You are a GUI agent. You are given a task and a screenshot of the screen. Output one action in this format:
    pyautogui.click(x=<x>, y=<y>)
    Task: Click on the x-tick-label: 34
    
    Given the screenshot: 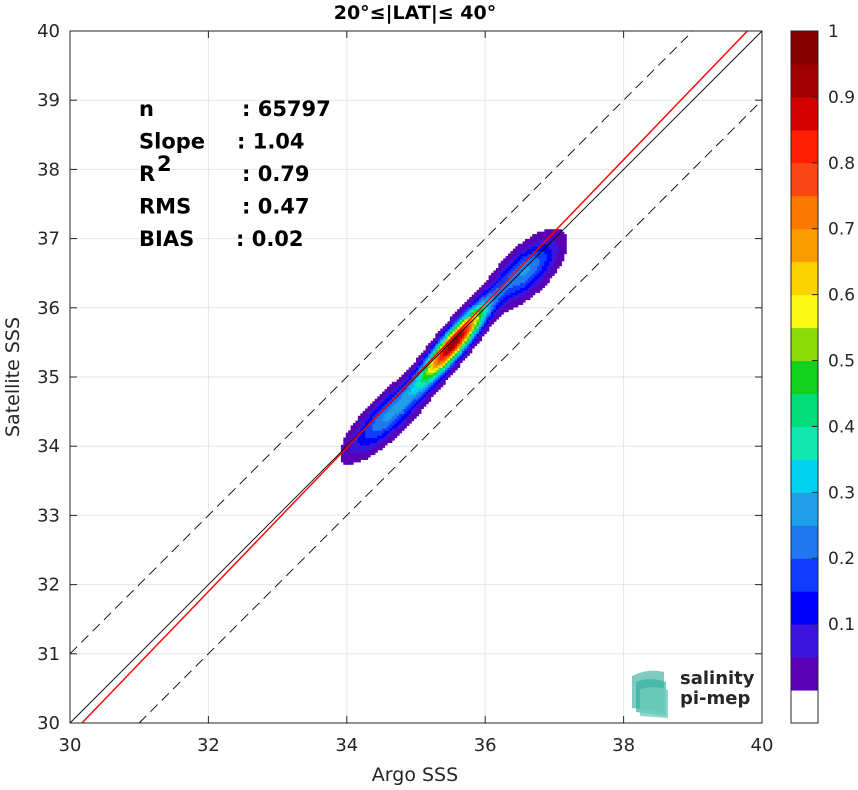 What is the action you would take?
    pyautogui.click(x=346, y=745)
    